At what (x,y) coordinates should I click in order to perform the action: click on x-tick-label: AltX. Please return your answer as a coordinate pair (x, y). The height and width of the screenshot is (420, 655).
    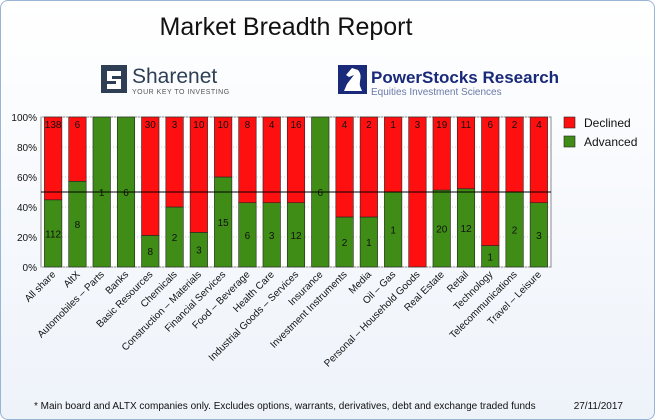
    Looking at the image, I should click on (72, 279).